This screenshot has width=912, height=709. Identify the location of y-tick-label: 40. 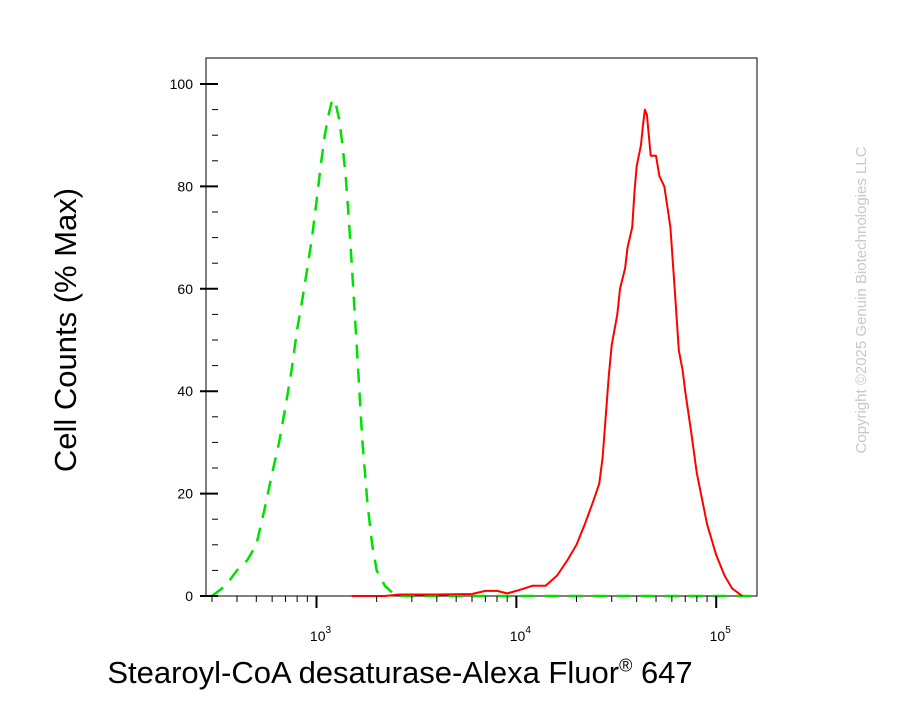
(185, 391).